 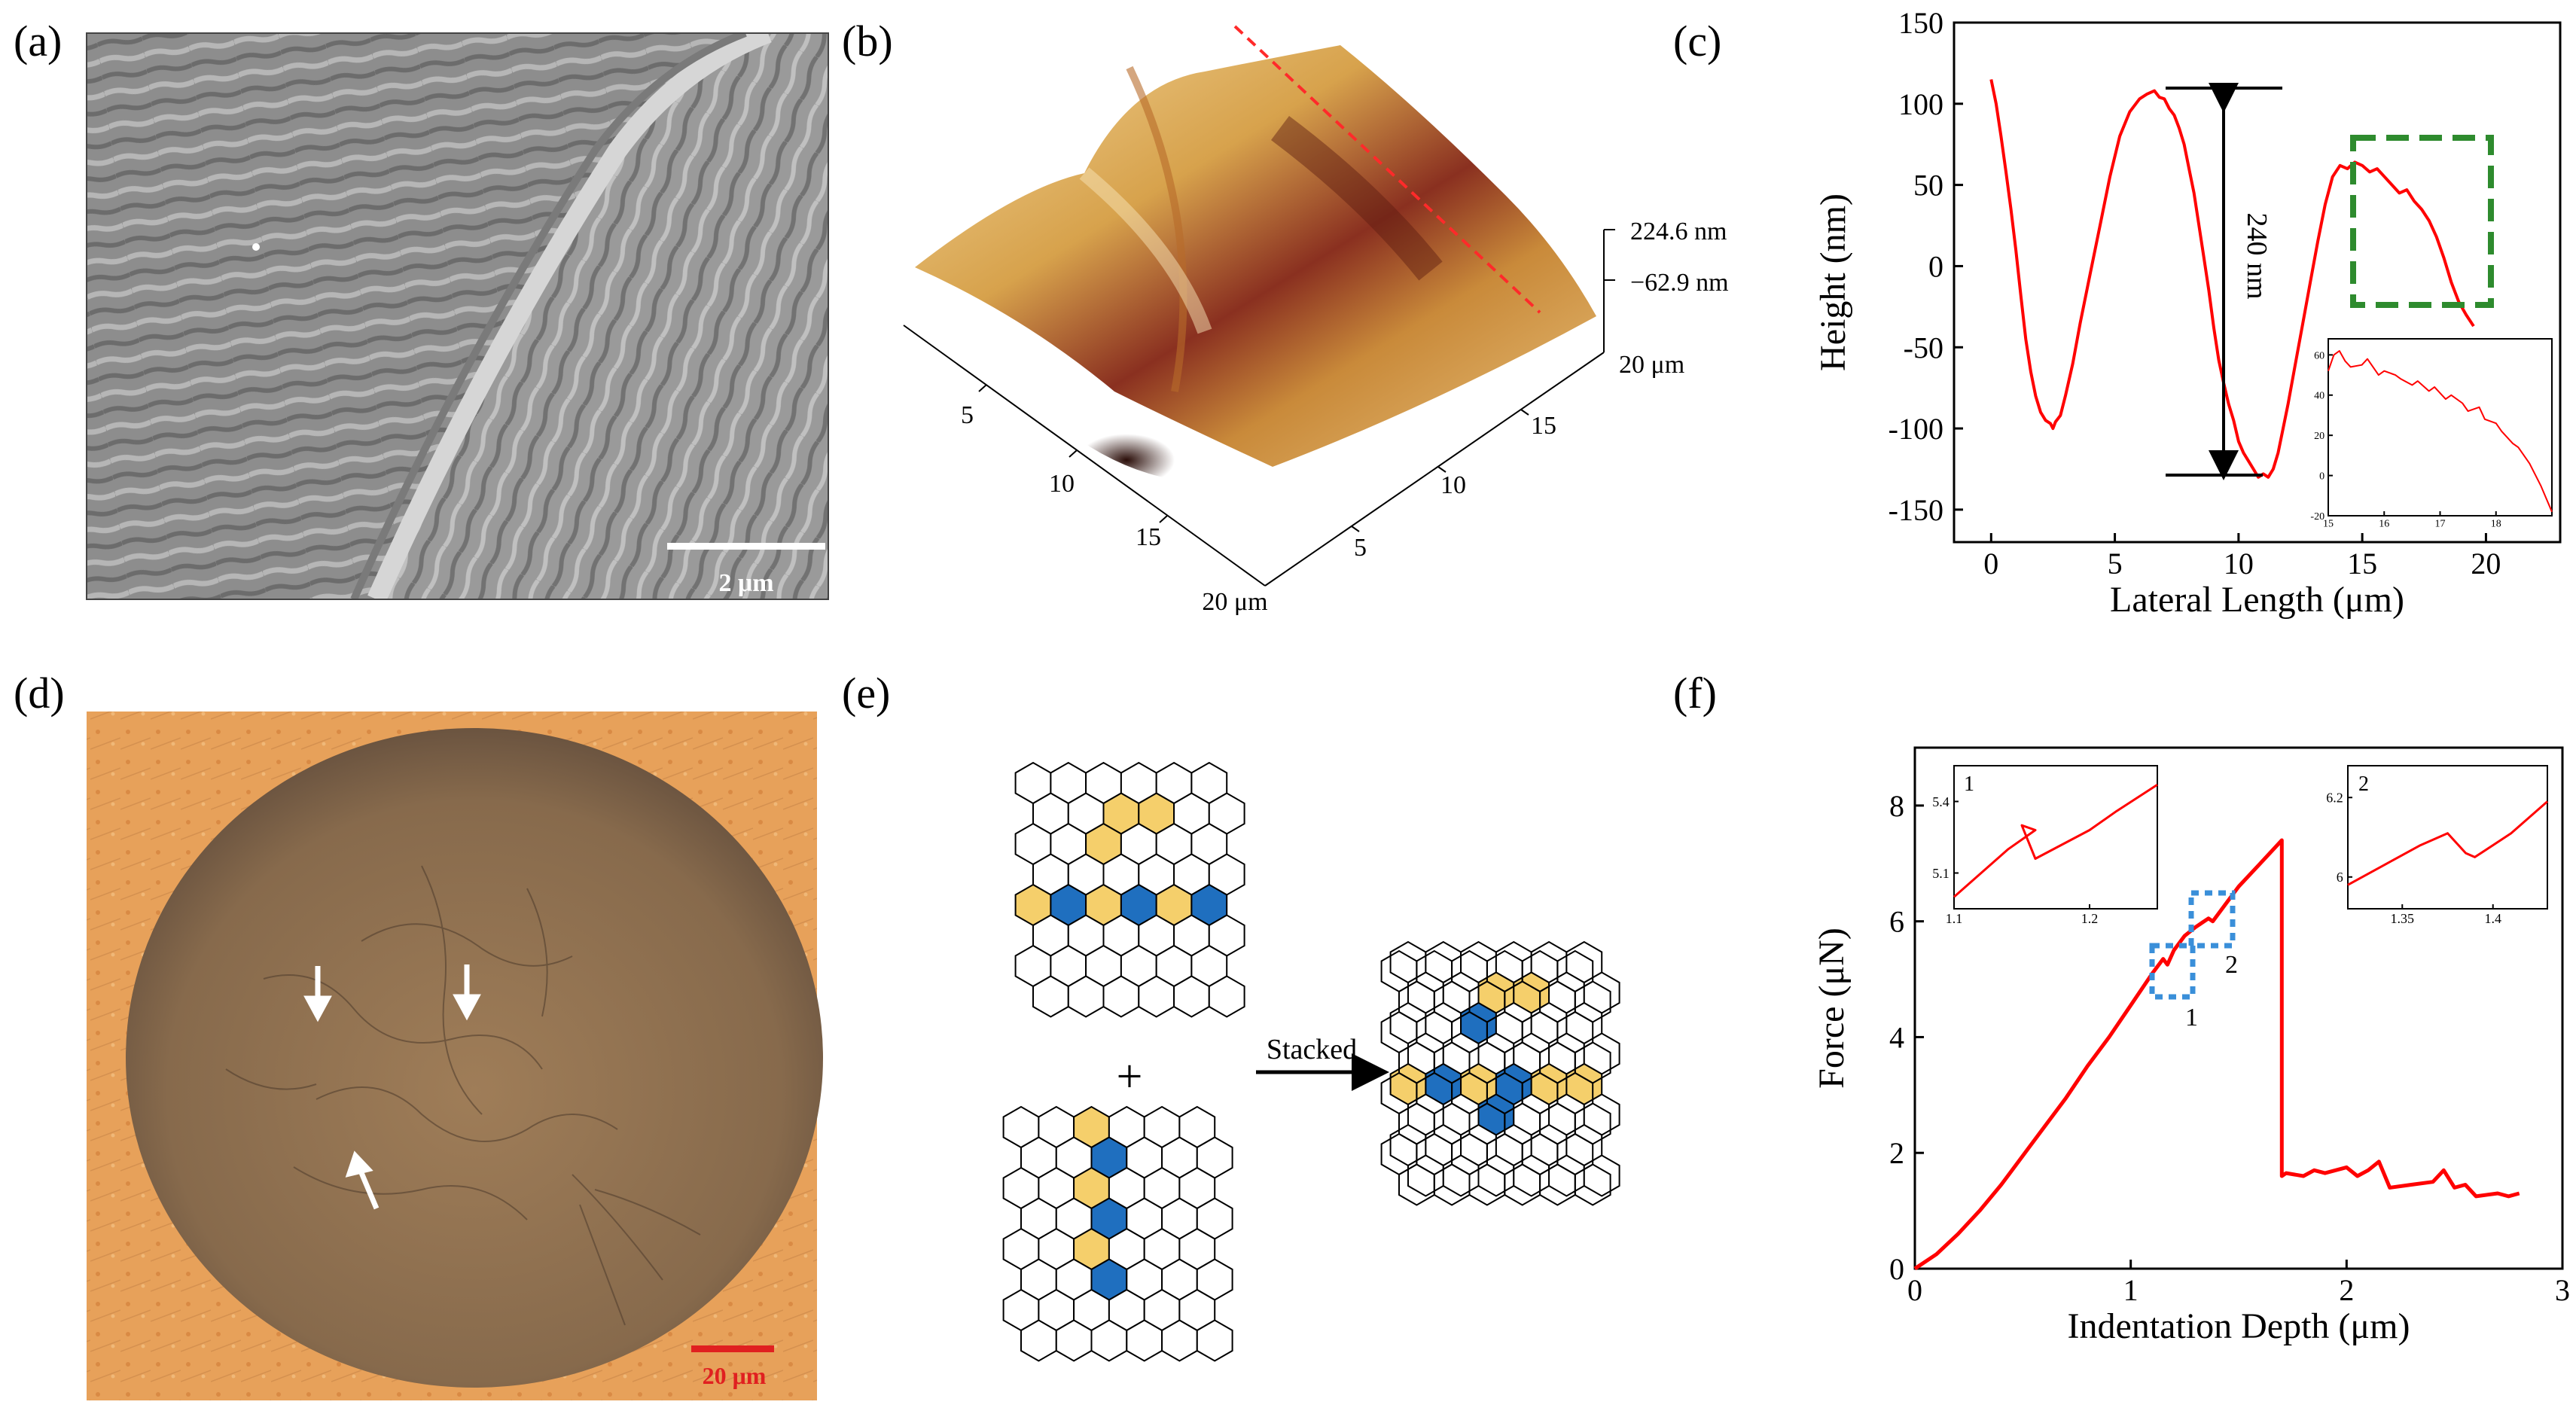 What do you see at coordinates (2492, 919) in the screenshot?
I see `f-inset-2-xtick-label: 1.4` at bounding box center [2492, 919].